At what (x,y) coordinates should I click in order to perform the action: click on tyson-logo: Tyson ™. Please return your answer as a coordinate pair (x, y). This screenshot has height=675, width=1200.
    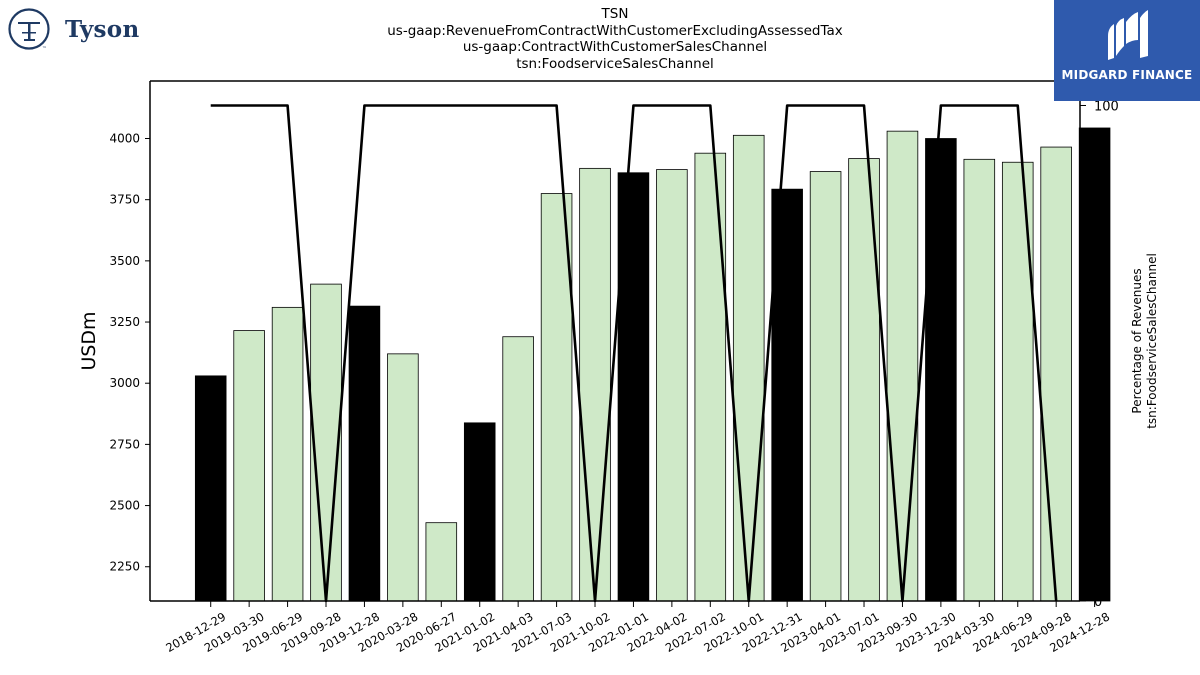
    Looking at the image, I should click on (74, 30).